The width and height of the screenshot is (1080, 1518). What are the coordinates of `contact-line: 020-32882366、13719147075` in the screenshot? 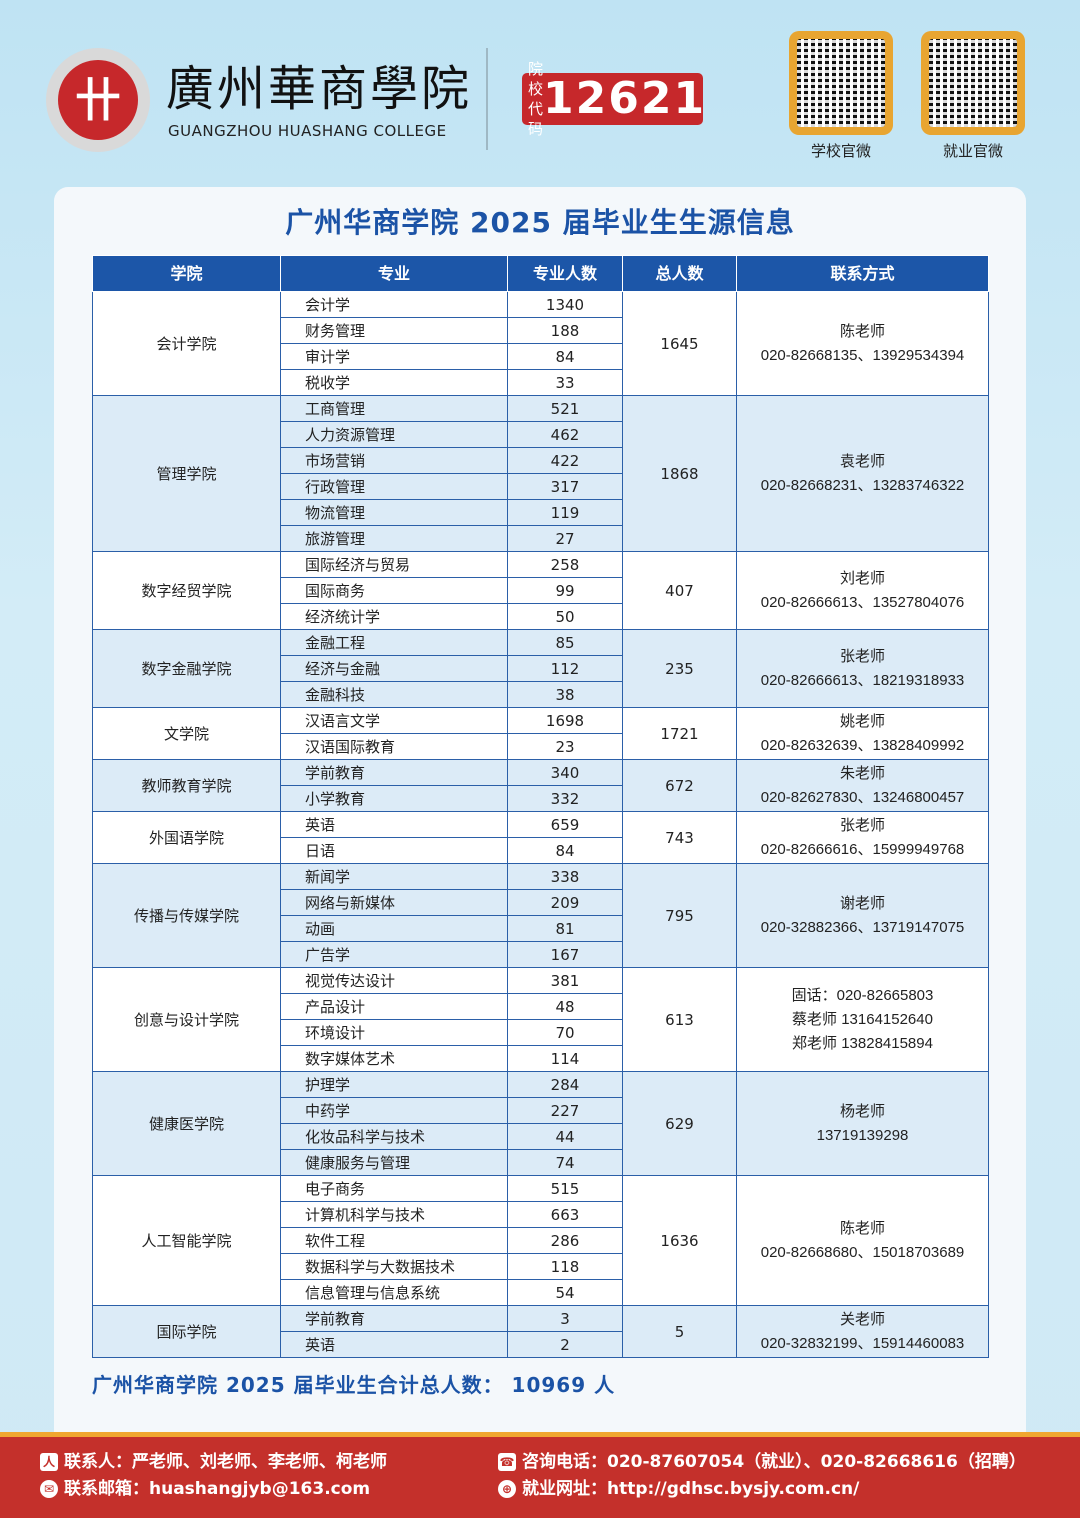 It's located at (862, 927).